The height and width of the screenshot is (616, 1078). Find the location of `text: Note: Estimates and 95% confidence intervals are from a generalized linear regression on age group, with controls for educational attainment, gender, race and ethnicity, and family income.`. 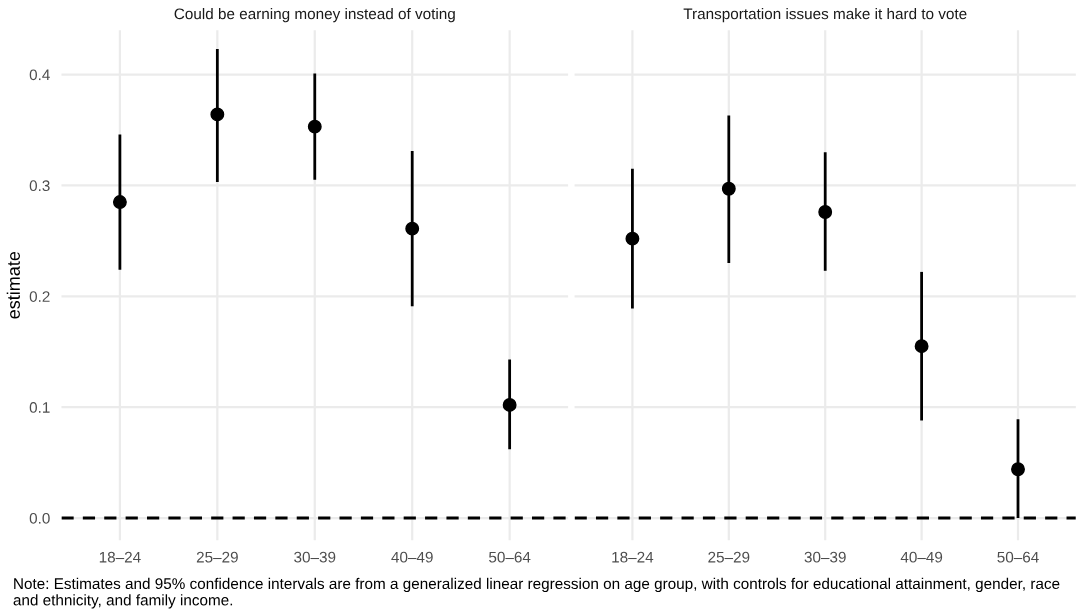

text: Note: Estimates and 95% confidence intervals are from a generalized linear regression on age group, with controls for educational attainment, gender, race and ethnicity, and family income. is located at coordinates (536, 593).